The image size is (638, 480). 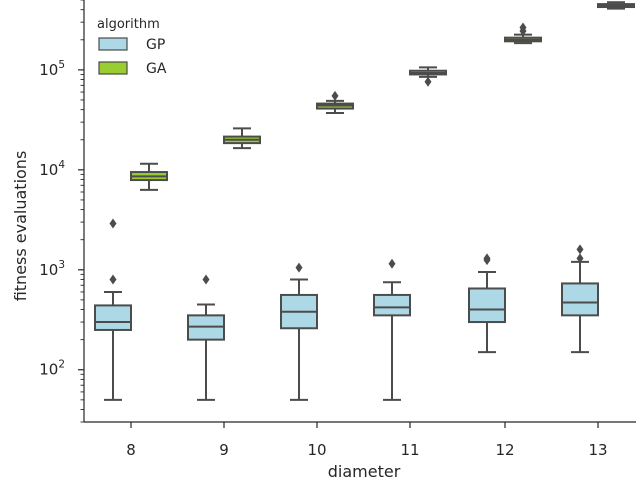 What do you see at coordinates (128, 24) in the screenshot?
I see `legend-title: algorithm` at bounding box center [128, 24].